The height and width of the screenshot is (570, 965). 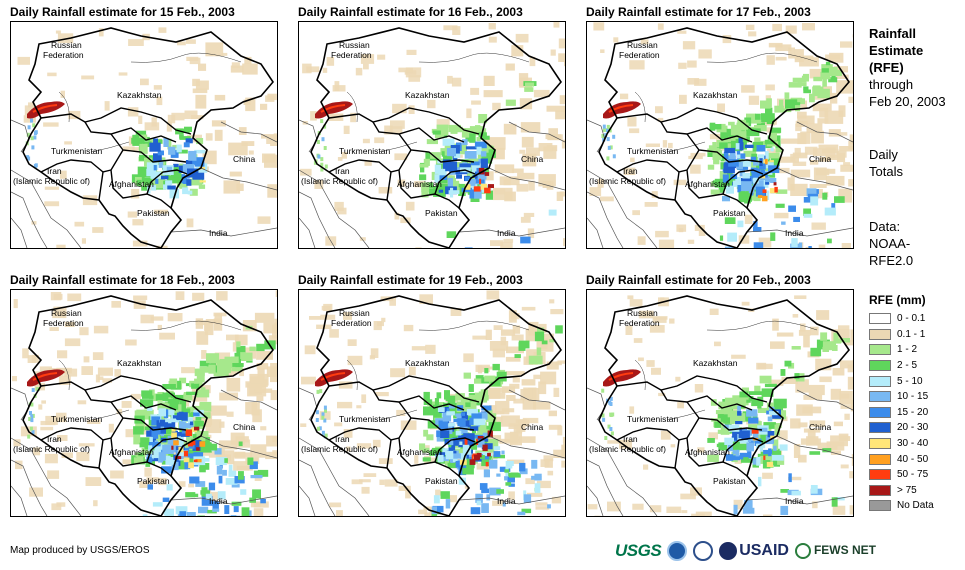 What do you see at coordinates (754, 550) in the screenshot?
I see `usaid-logo: USAID` at bounding box center [754, 550].